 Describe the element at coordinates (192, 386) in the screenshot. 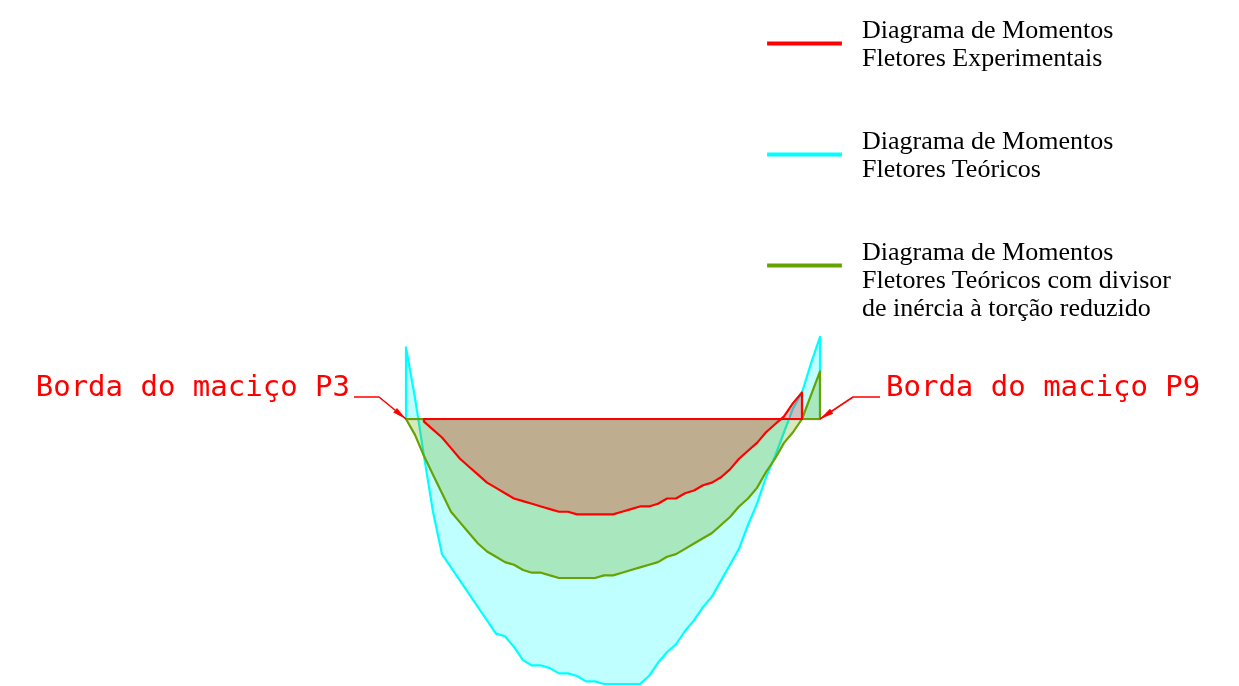

I see `text: Borda do maciço P3` at that location.